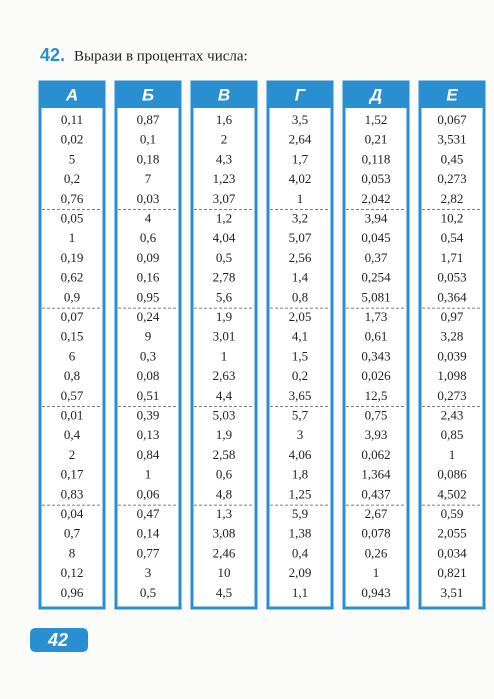 The width and height of the screenshot is (494, 699). What do you see at coordinates (300, 572) in the screenshot?
I see `cell-value: 2,09` at bounding box center [300, 572].